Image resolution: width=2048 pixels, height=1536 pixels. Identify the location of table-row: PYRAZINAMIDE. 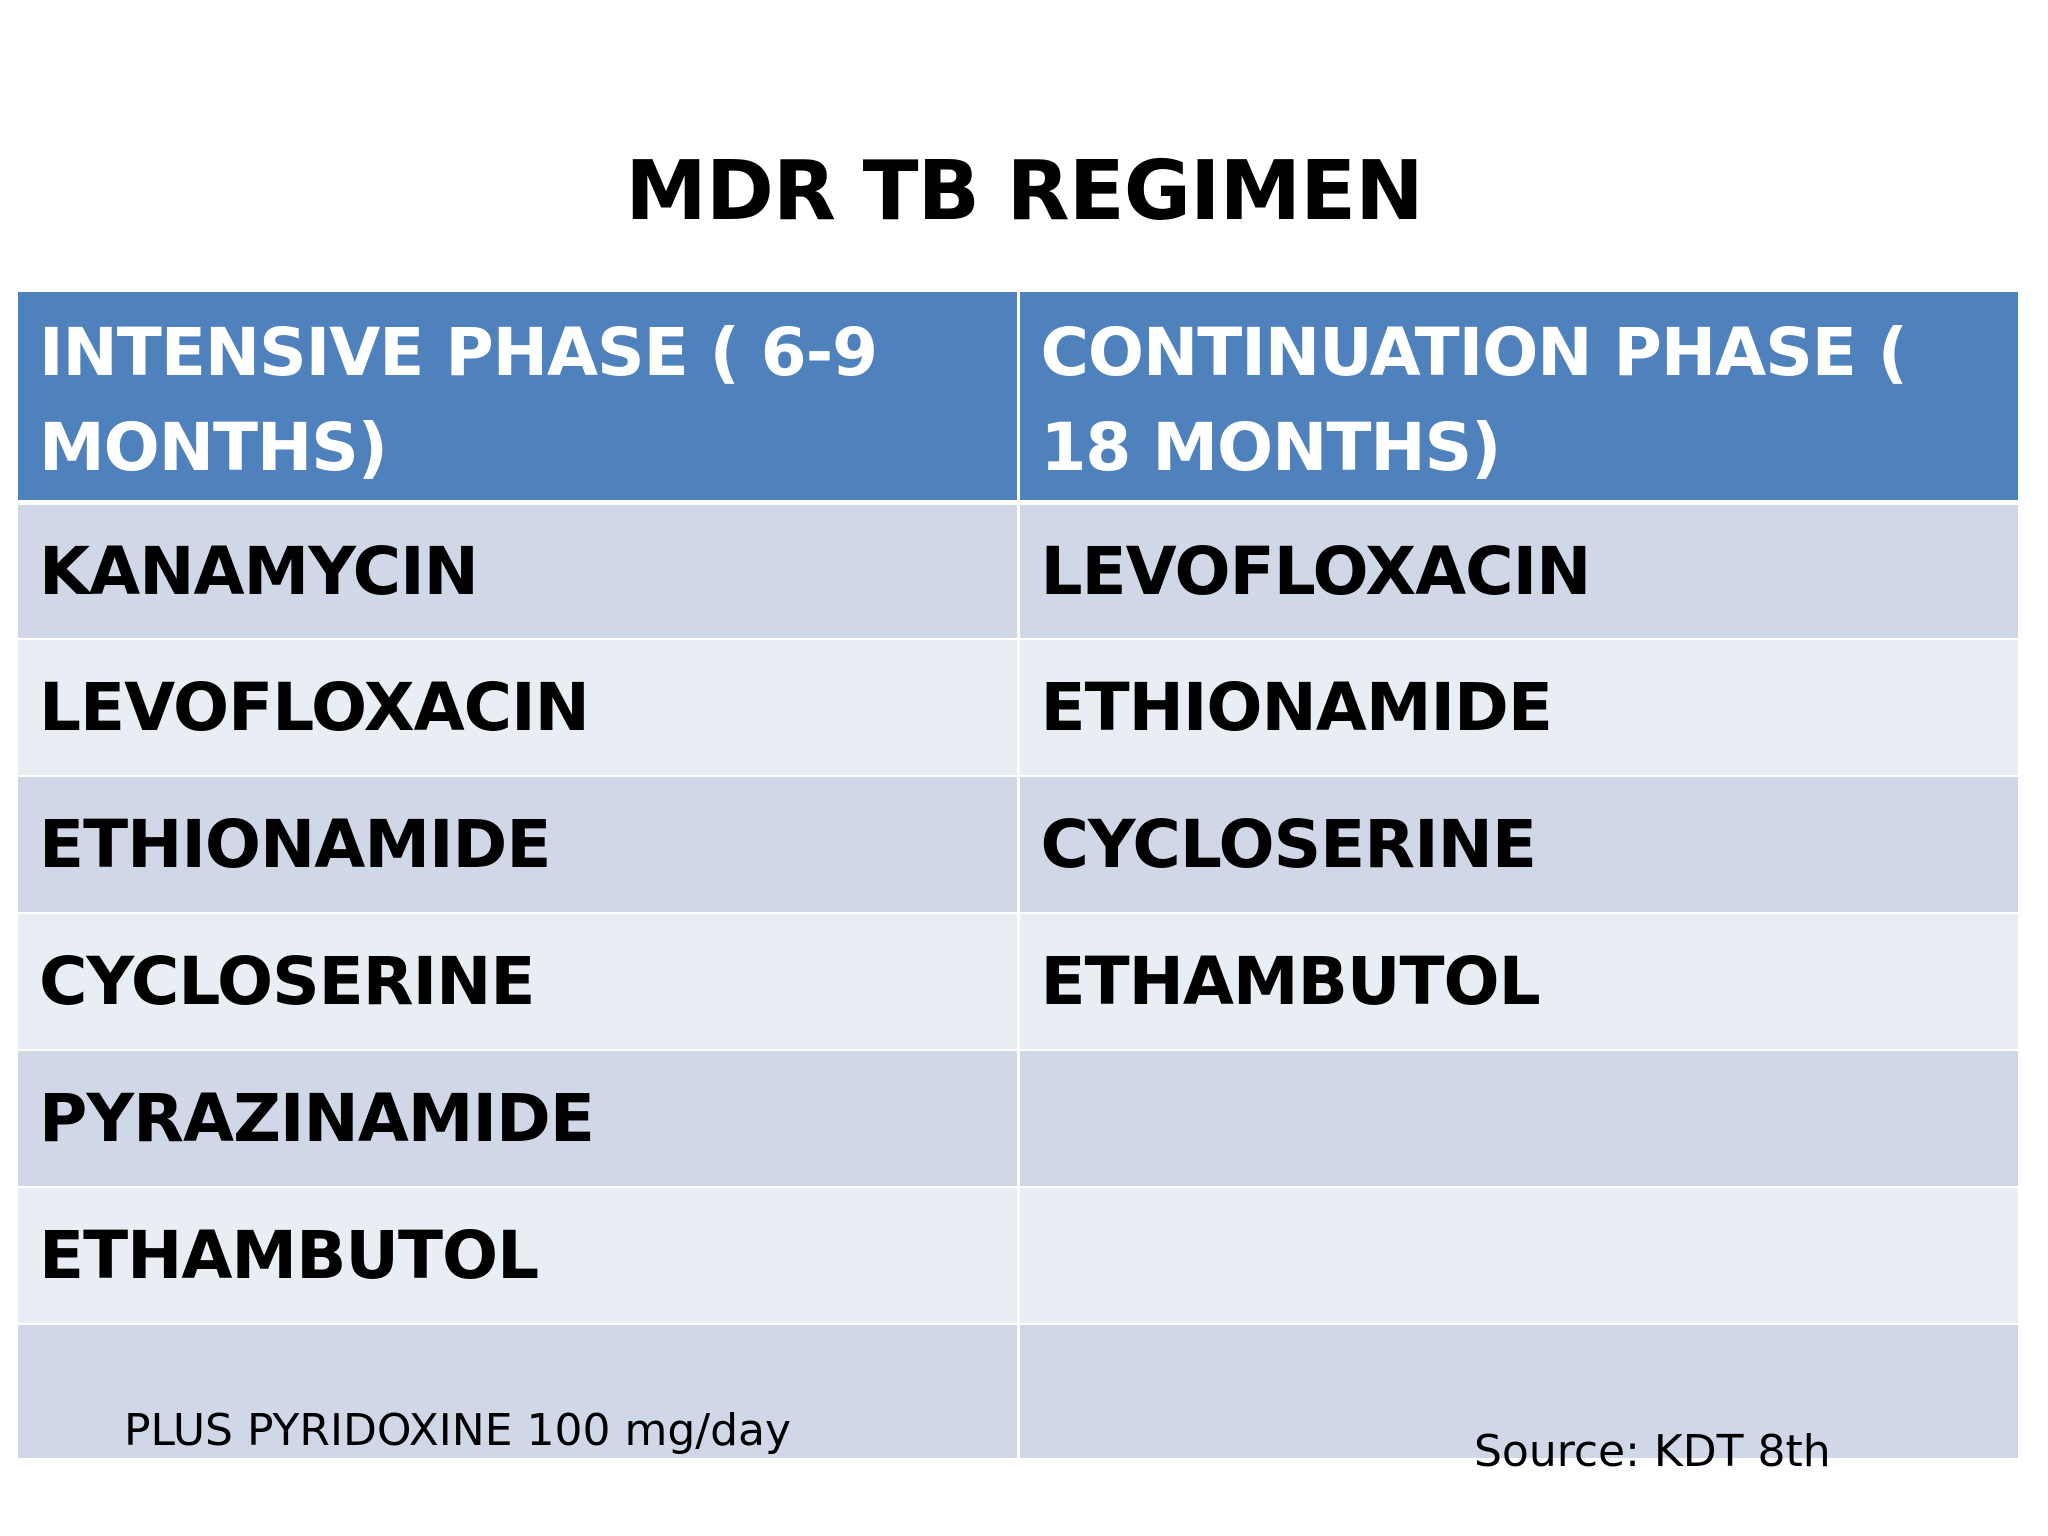
(1018, 1118).